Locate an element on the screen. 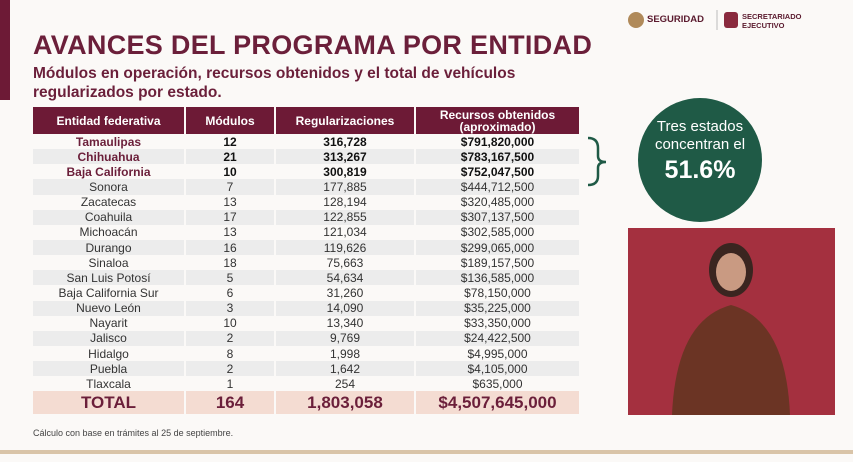  table-cell: $189,157,500 is located at coordinates (498, 263).